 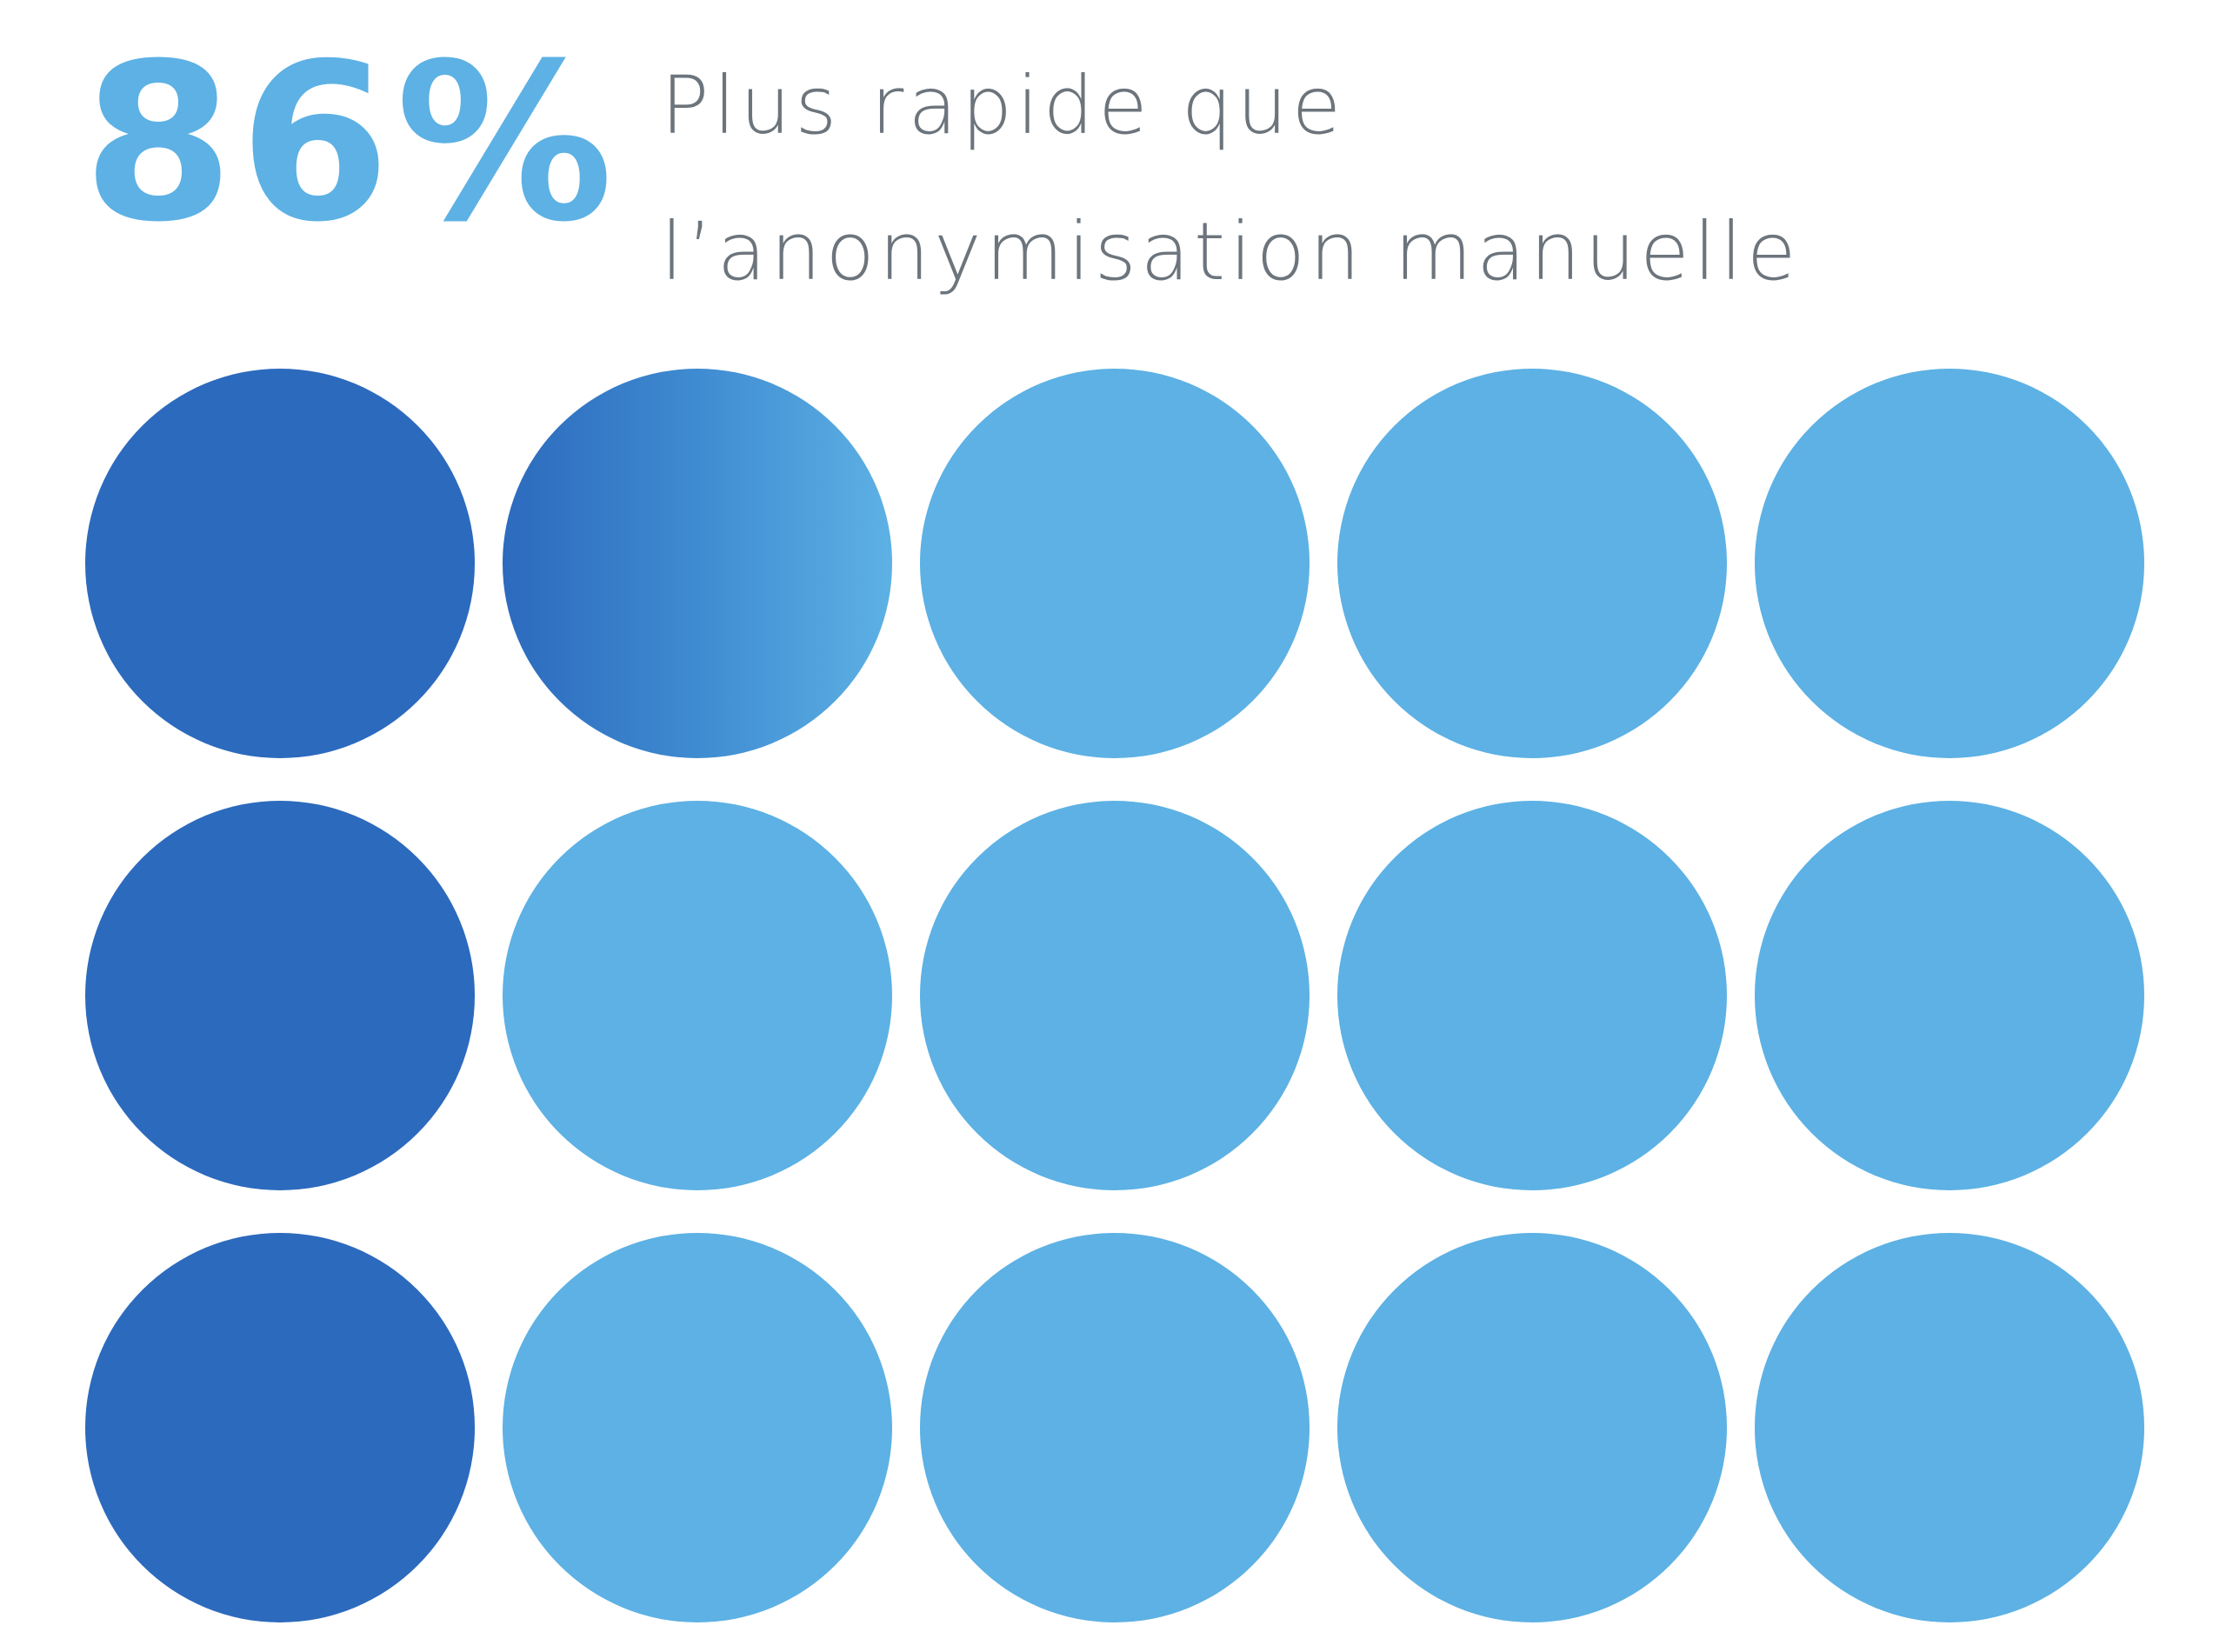 What do you see at coordinates (1004, 105) in the screenshot?
I see `caption-line-1: Plus rapide que` at bounding box center [1004, 105].